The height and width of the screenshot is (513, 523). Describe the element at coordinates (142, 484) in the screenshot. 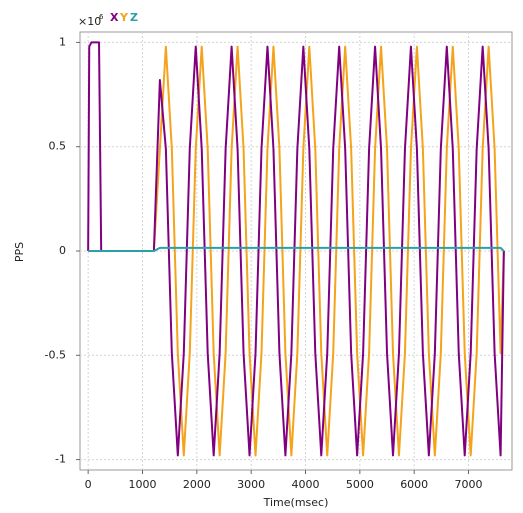

I see `x-tick-label: 1000` at that location.